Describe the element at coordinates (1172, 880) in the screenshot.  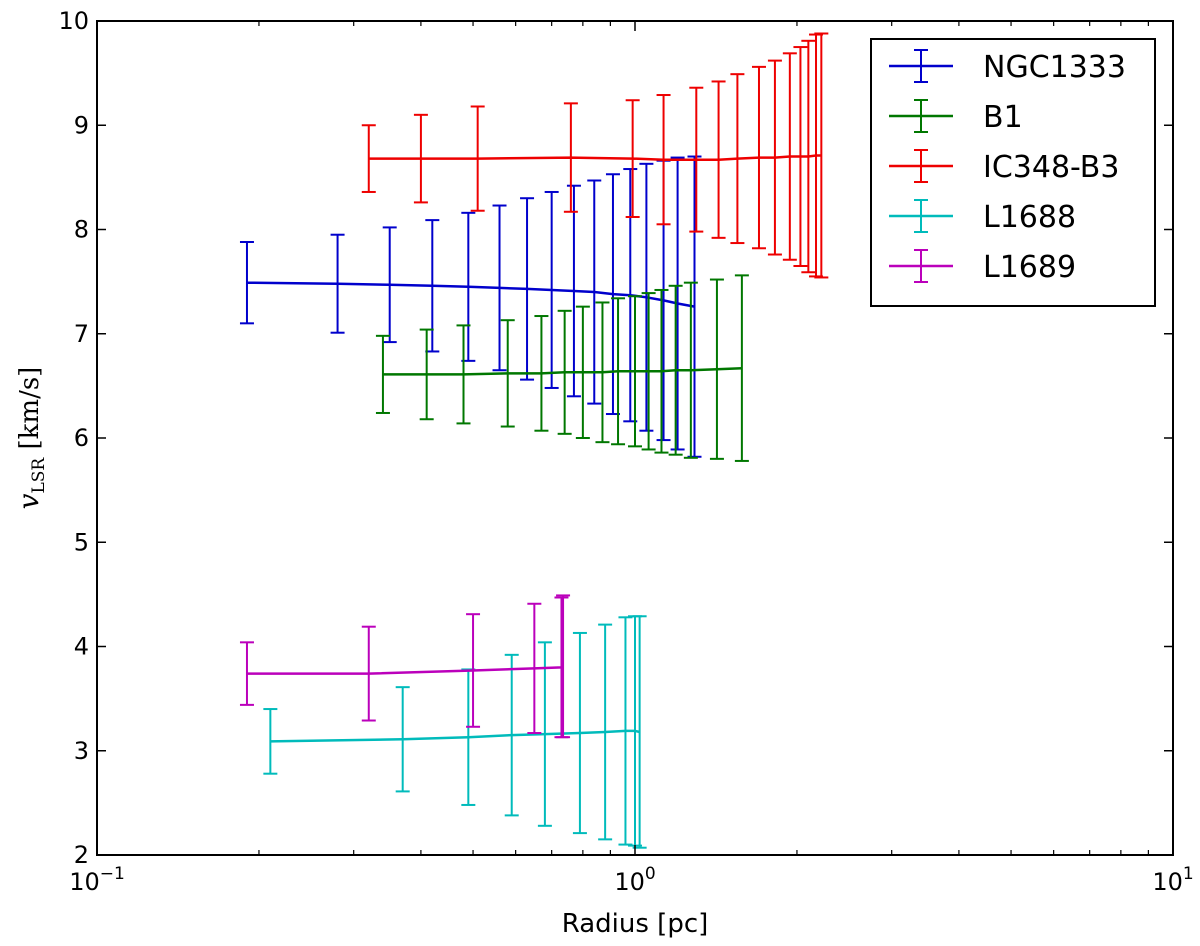
I see `x-tick-label: 10¹` at that location.